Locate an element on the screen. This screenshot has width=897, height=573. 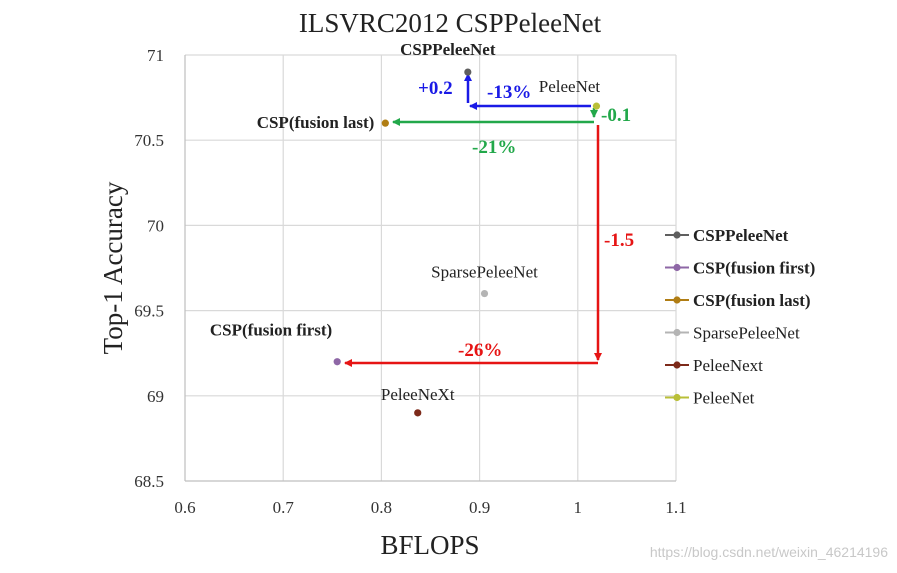
point-csp-fusion-last is located at coordinates (385, 123).